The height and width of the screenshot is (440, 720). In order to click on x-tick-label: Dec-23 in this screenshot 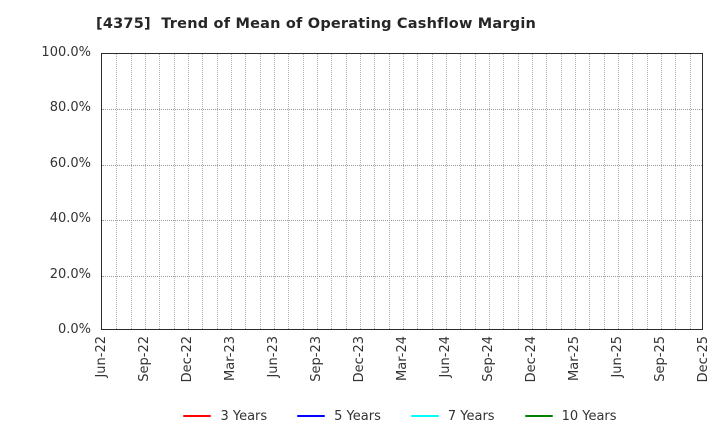, I will do `click(359, 359)`.